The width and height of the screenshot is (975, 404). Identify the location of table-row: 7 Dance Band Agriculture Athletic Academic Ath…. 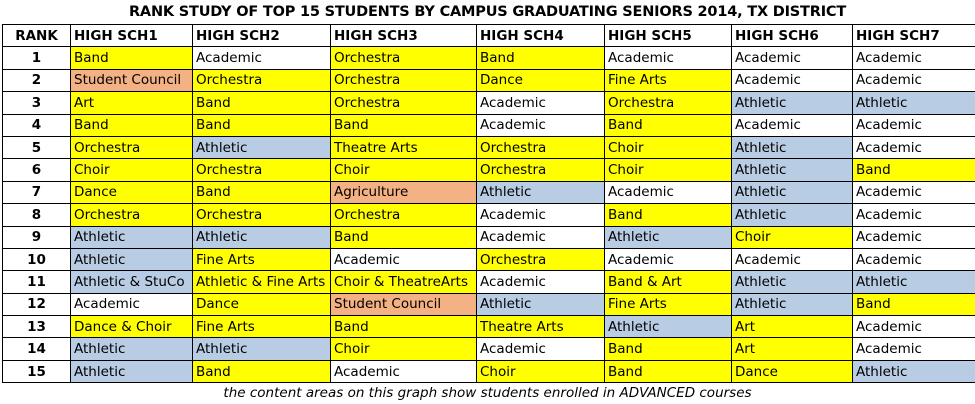
(488, 192).